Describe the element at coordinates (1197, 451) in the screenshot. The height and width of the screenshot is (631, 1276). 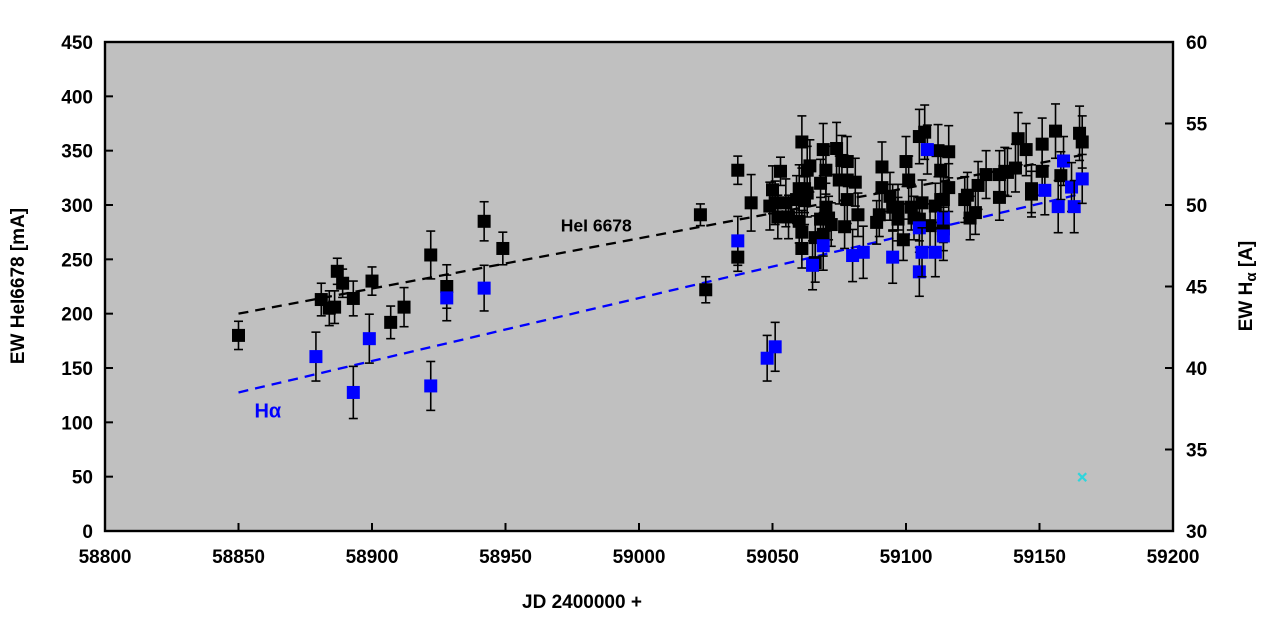
I see `y-right-tick-label: 35` at that location.